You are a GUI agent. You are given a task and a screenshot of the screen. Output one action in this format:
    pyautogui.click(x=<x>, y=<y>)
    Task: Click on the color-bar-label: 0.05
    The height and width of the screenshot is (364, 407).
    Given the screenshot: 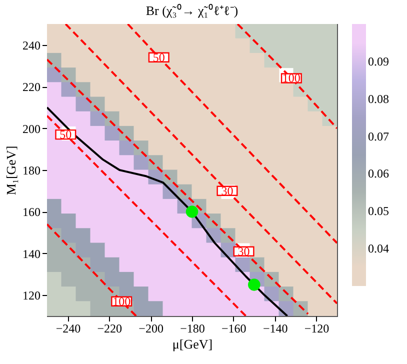 What is the action you would take?
    pyautogui.click(x=378, y=211)
    